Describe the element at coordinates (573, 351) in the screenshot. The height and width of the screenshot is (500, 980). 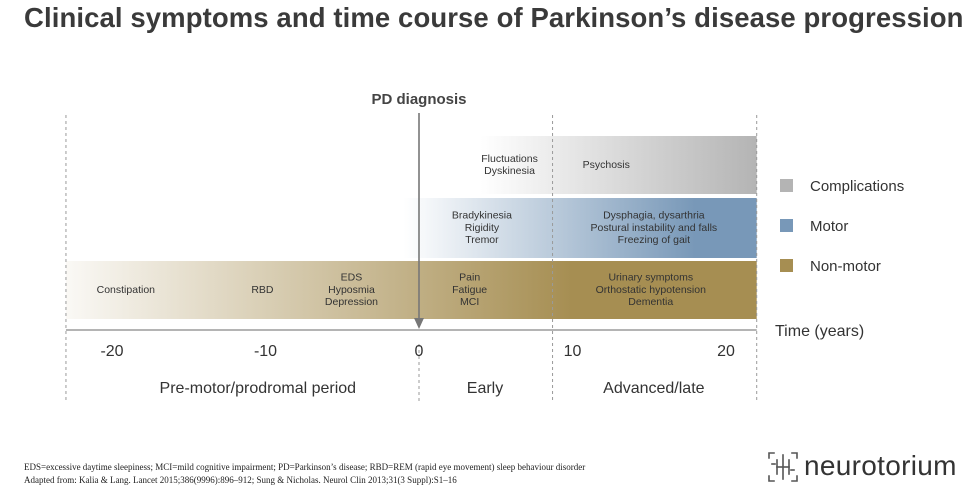
I see `tick-label: 10` at that location.